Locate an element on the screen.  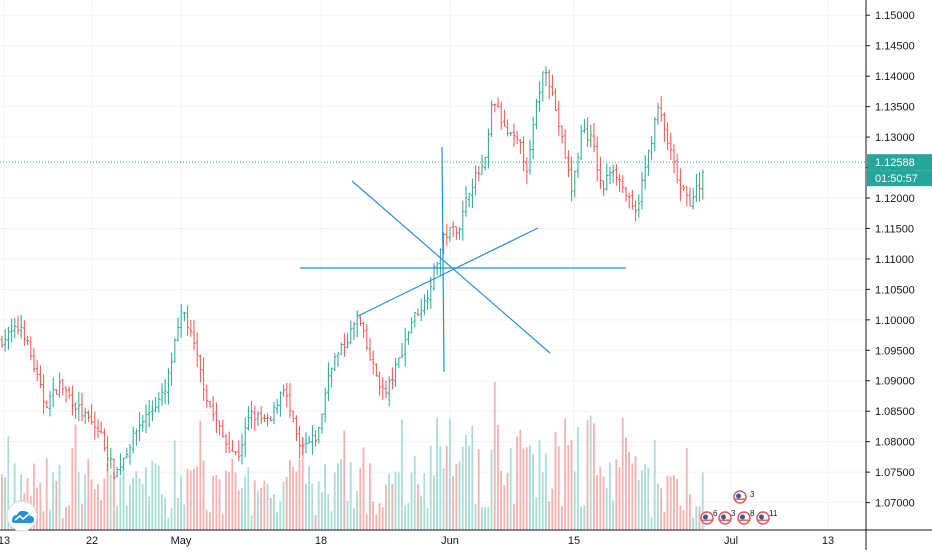
economic-events: 3 6 3 8 11 is located at coordinates (739, 507).